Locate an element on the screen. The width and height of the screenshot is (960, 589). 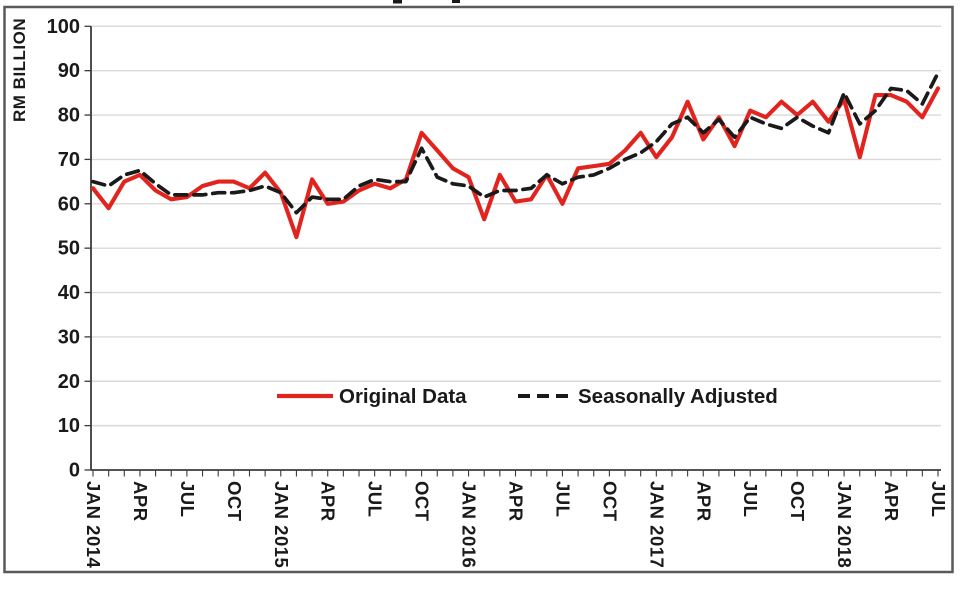
x-tick-label: JAN 2018 is located at coordinates (844, 524).